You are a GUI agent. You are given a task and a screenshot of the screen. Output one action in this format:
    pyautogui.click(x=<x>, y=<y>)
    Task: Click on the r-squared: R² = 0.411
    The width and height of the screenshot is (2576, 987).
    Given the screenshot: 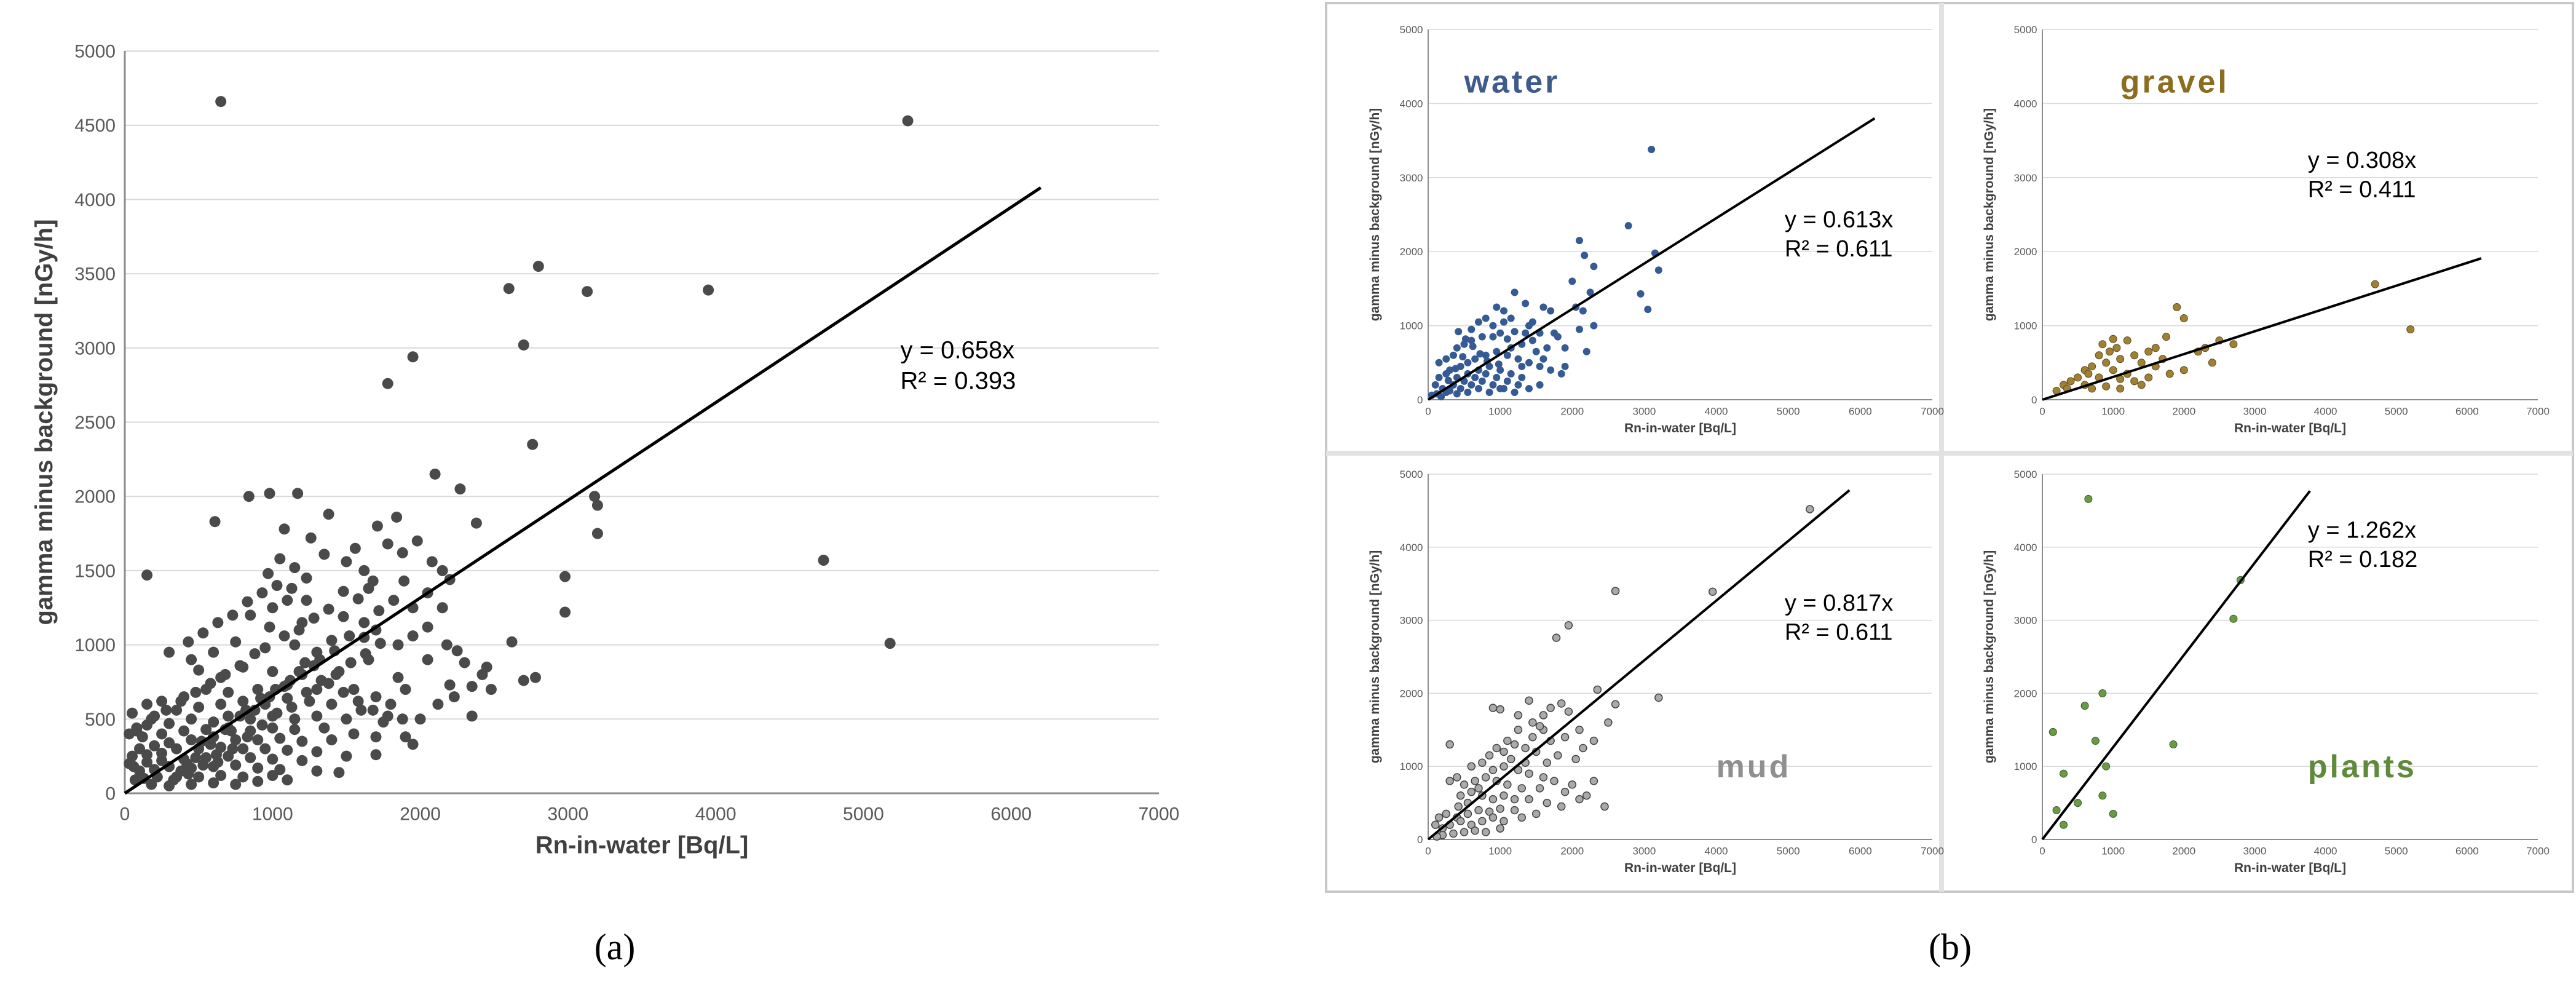 What is the action you would take?
    pyautogui.click(x=2362, y=190)
    